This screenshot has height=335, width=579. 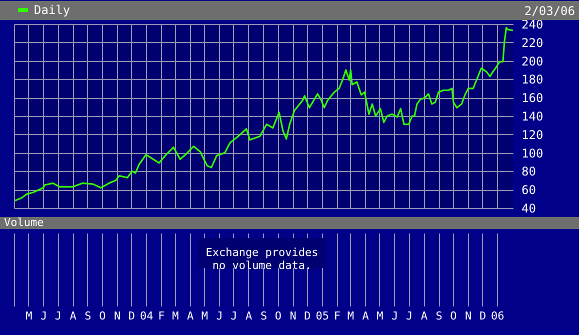 What do you see at coordinates (322, 316) in the screenshot?
I see `x-tick-label: 05` at bounding box center [322, 316].